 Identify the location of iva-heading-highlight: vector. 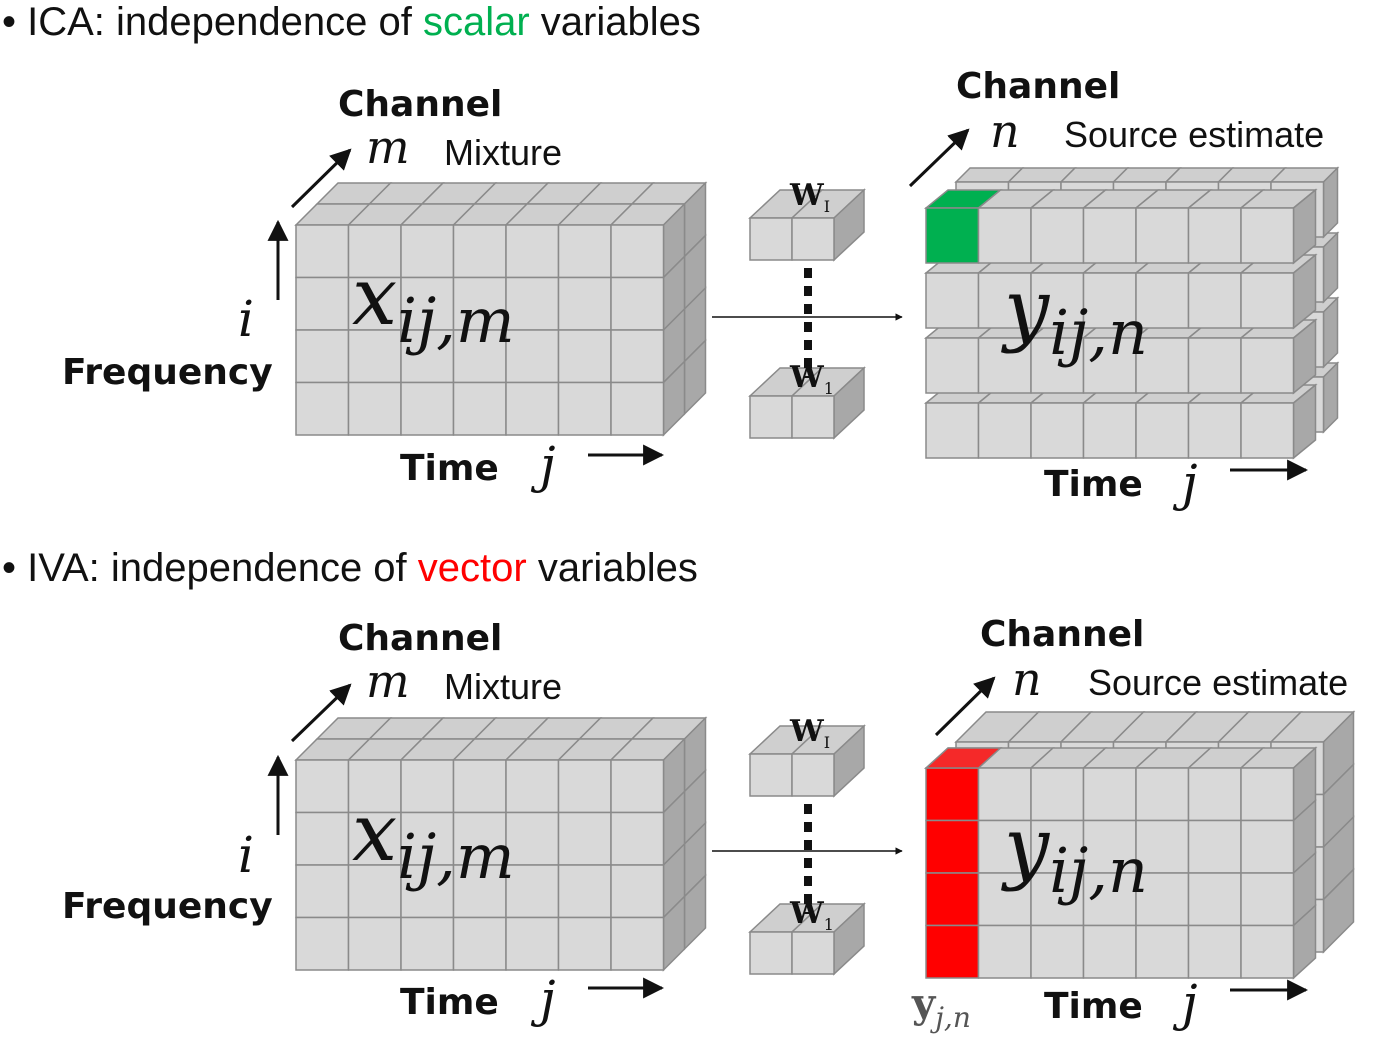
(472, 568).